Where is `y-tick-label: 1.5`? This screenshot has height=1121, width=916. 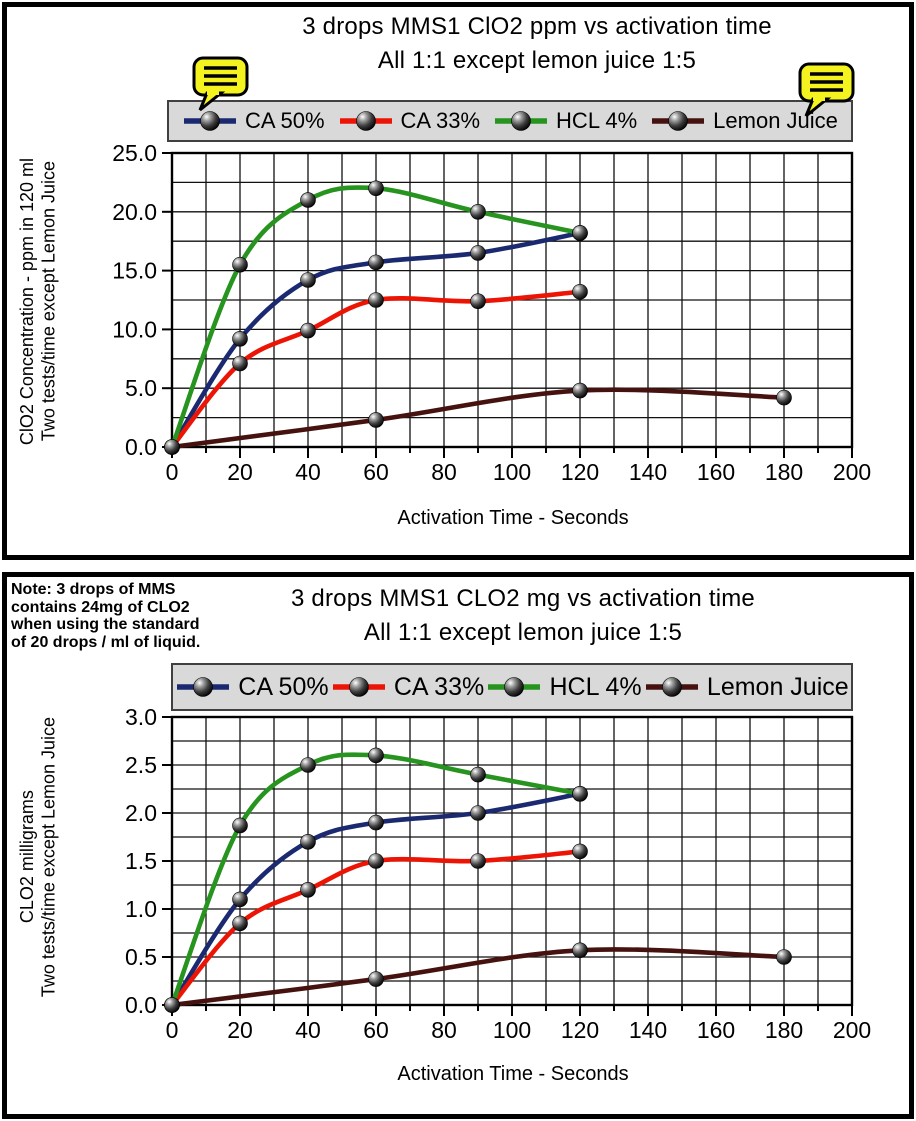 y-tick-label: 1.5 is located at coordinates (141, 861).